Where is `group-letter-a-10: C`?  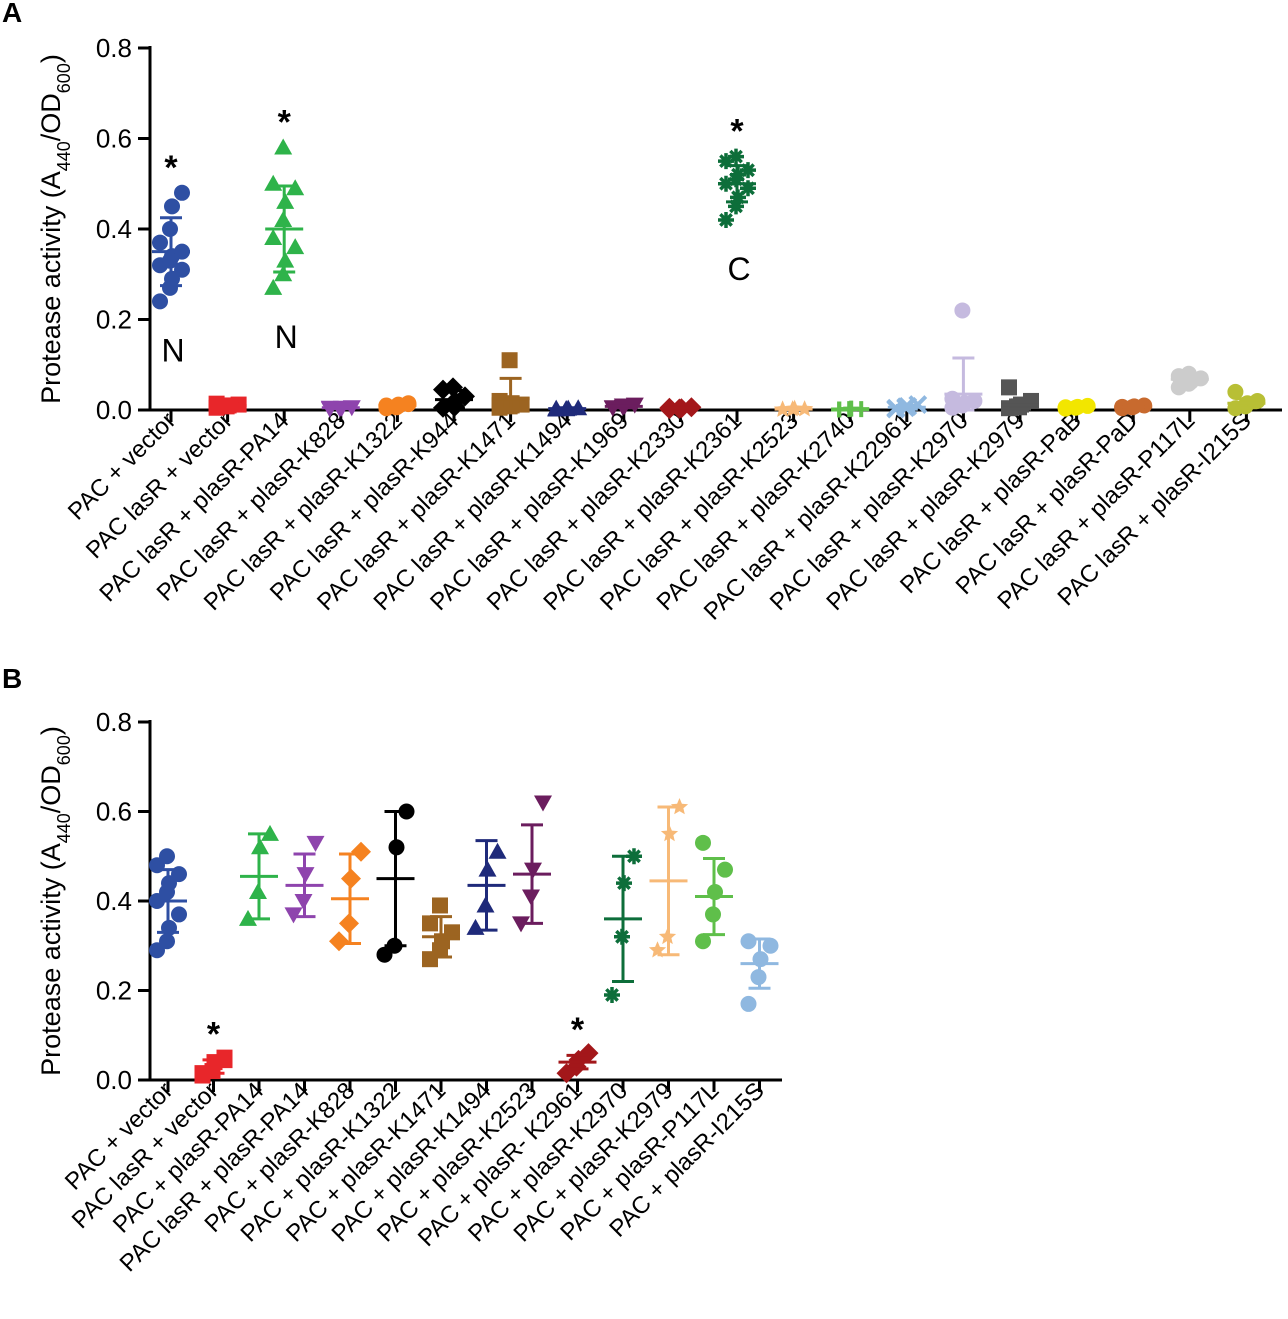
group-letter-a-10: C is located at coordinates (738, 269).